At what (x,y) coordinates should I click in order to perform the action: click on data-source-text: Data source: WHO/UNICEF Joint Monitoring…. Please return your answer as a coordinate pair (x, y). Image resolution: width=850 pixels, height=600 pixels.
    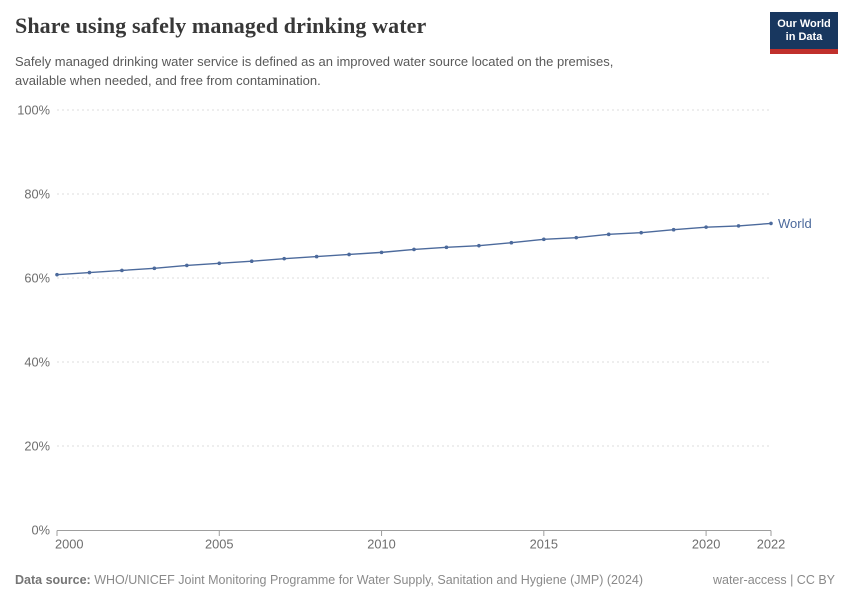
    Looking at the image, I should click on (329, 580).